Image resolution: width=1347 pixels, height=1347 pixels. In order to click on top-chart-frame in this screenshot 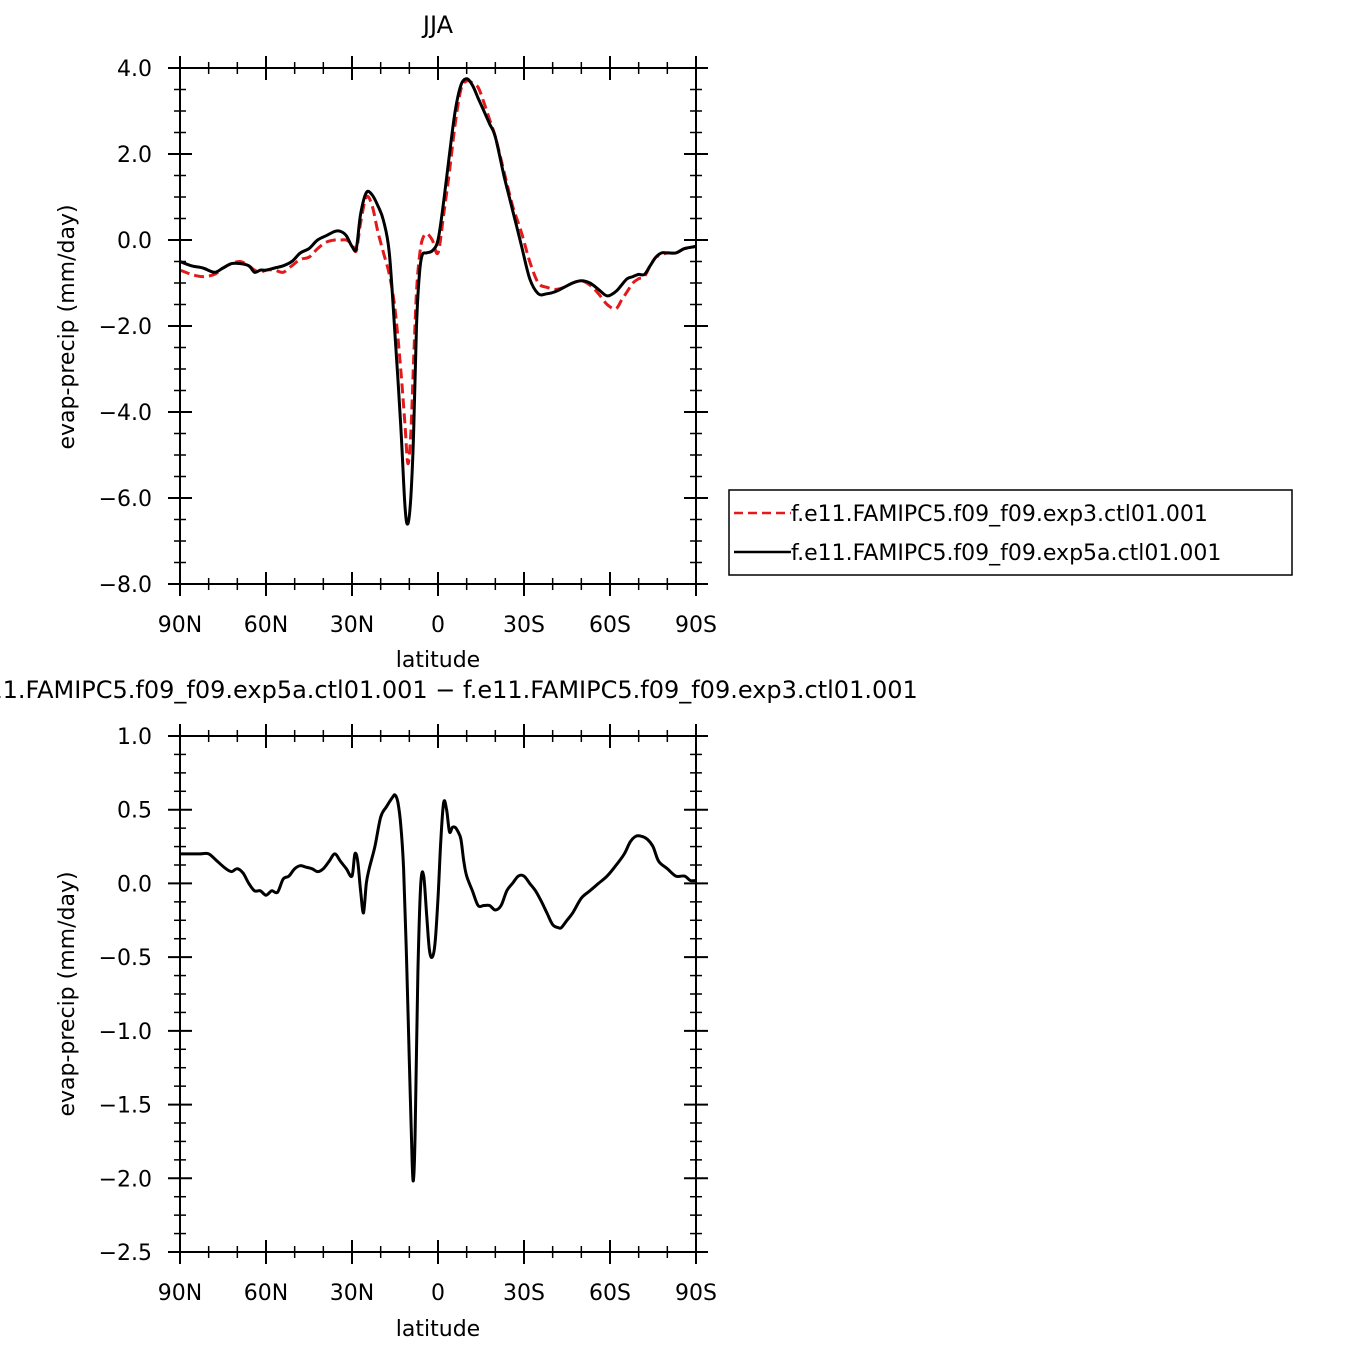, I will do `click(438, 326)`.